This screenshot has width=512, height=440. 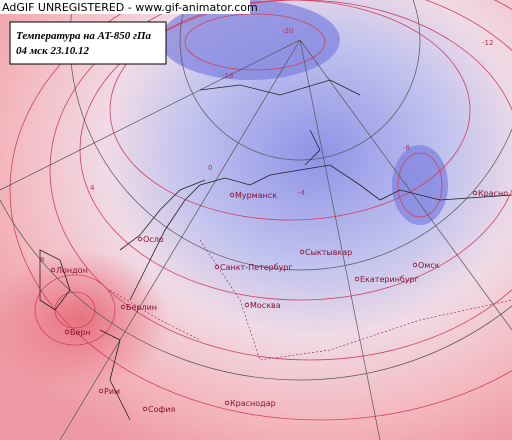 What do you see at coordinates (88, 43) in the screenshot?
I see `title-box` at bounding box center [88, 43].